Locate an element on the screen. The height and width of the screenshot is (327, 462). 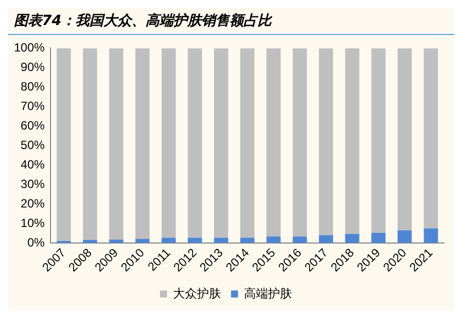
legend-label: 大众护肤 is located at coordinates (197, 293).